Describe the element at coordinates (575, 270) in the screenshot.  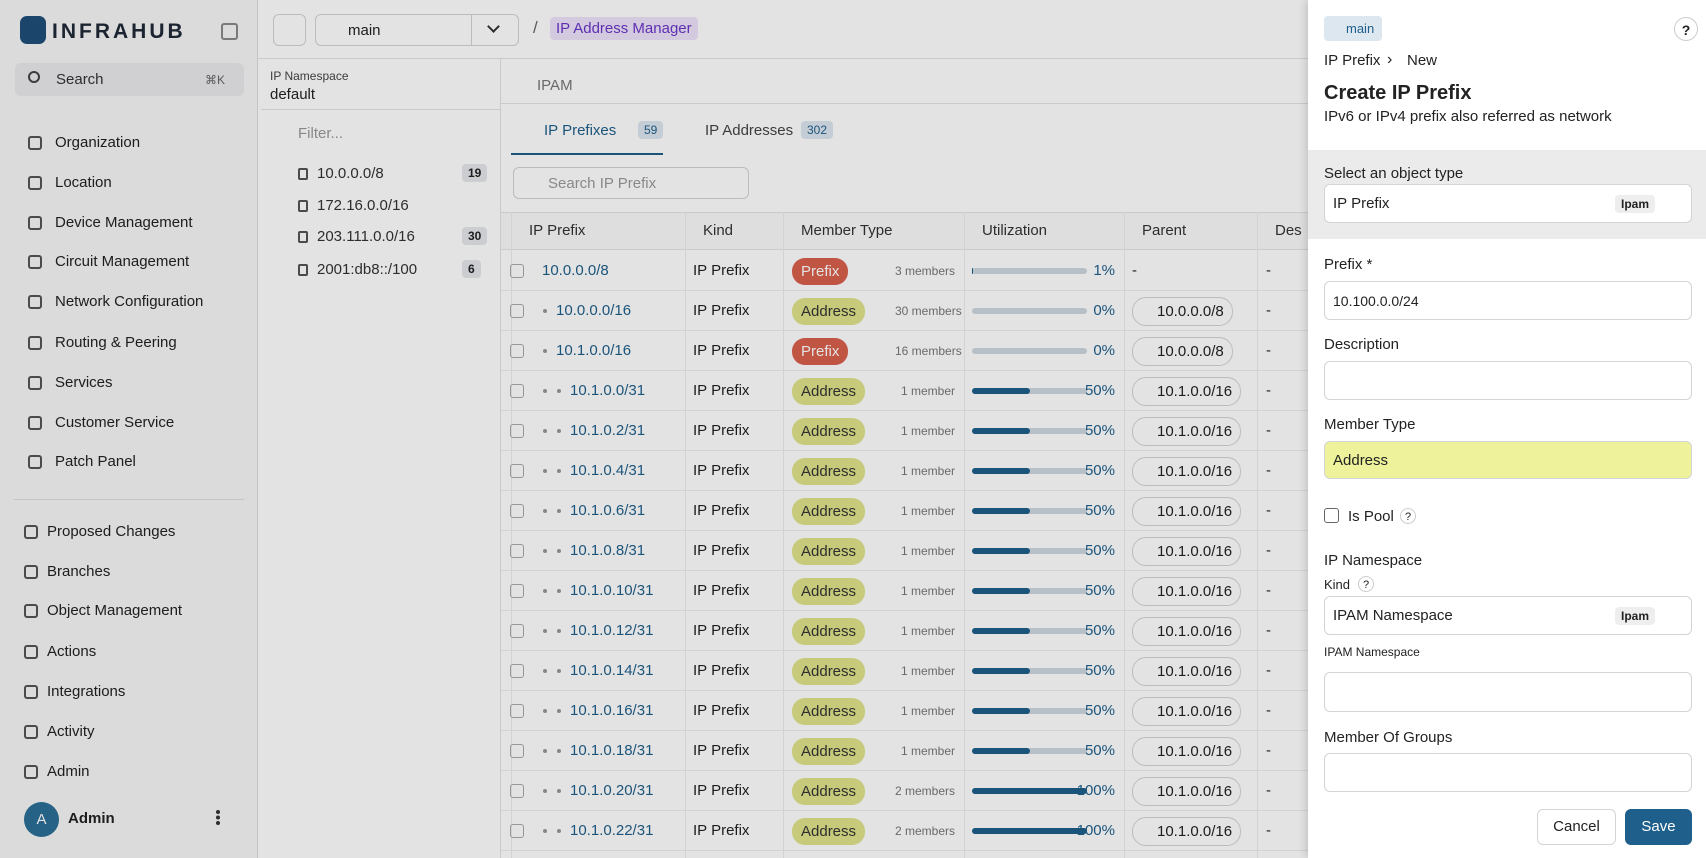
I see `prefix-link: 10.0.0.0/8` at that location.